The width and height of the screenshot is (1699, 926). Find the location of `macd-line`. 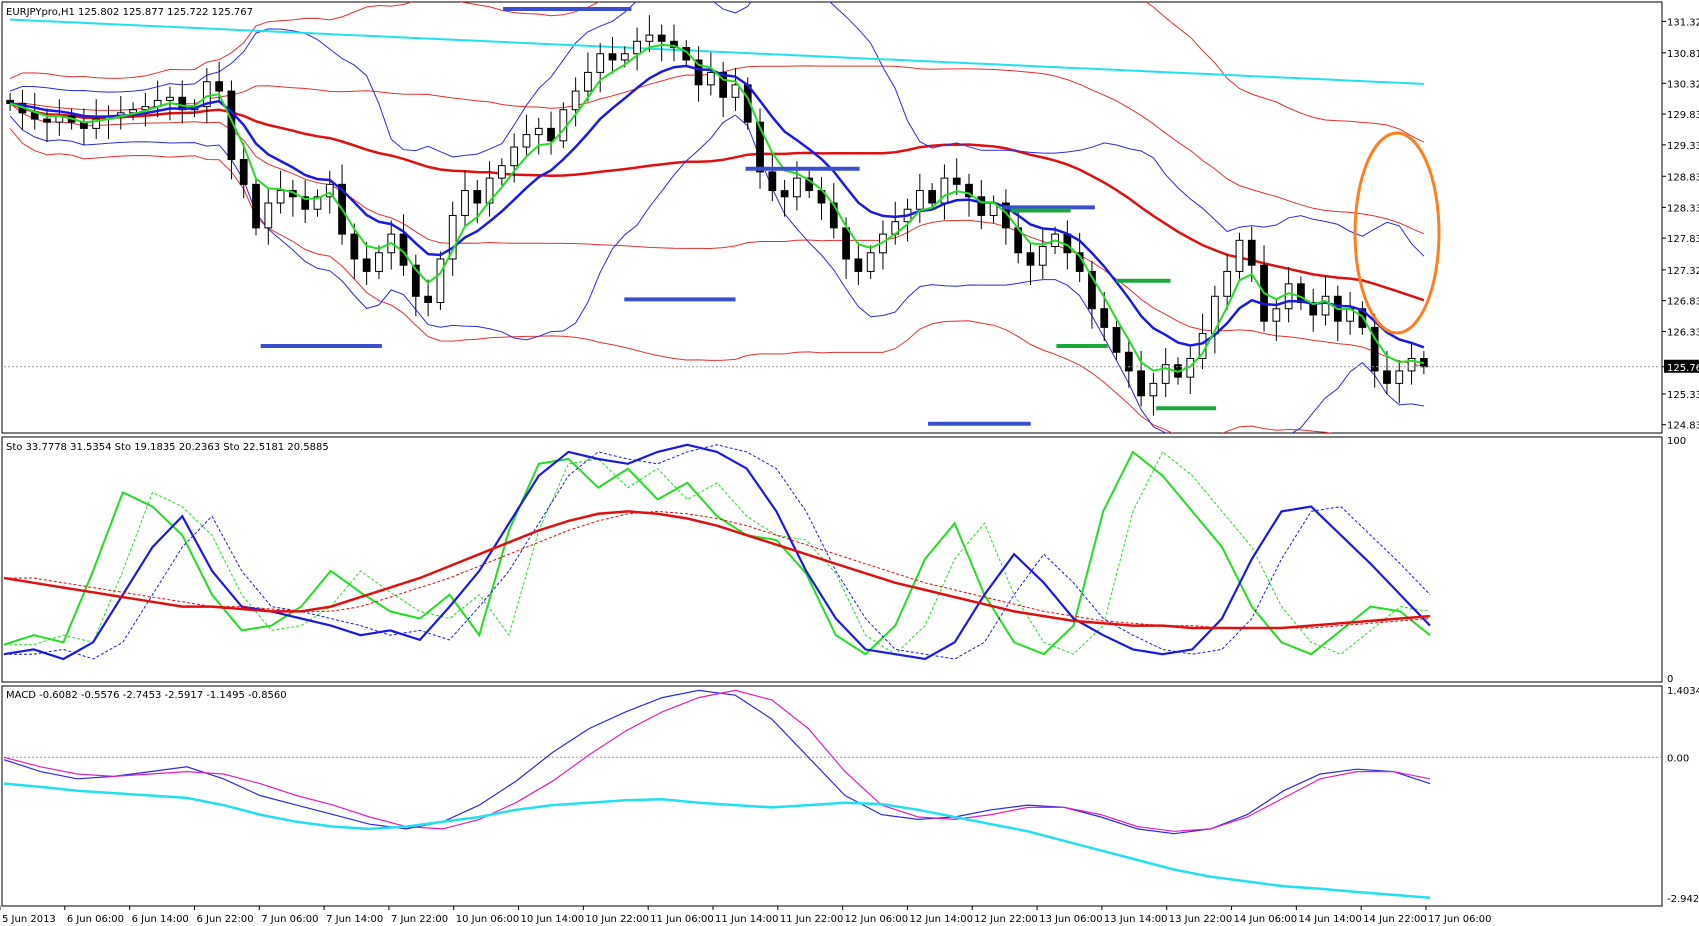

macd-line is located at coordinates (717, 762).